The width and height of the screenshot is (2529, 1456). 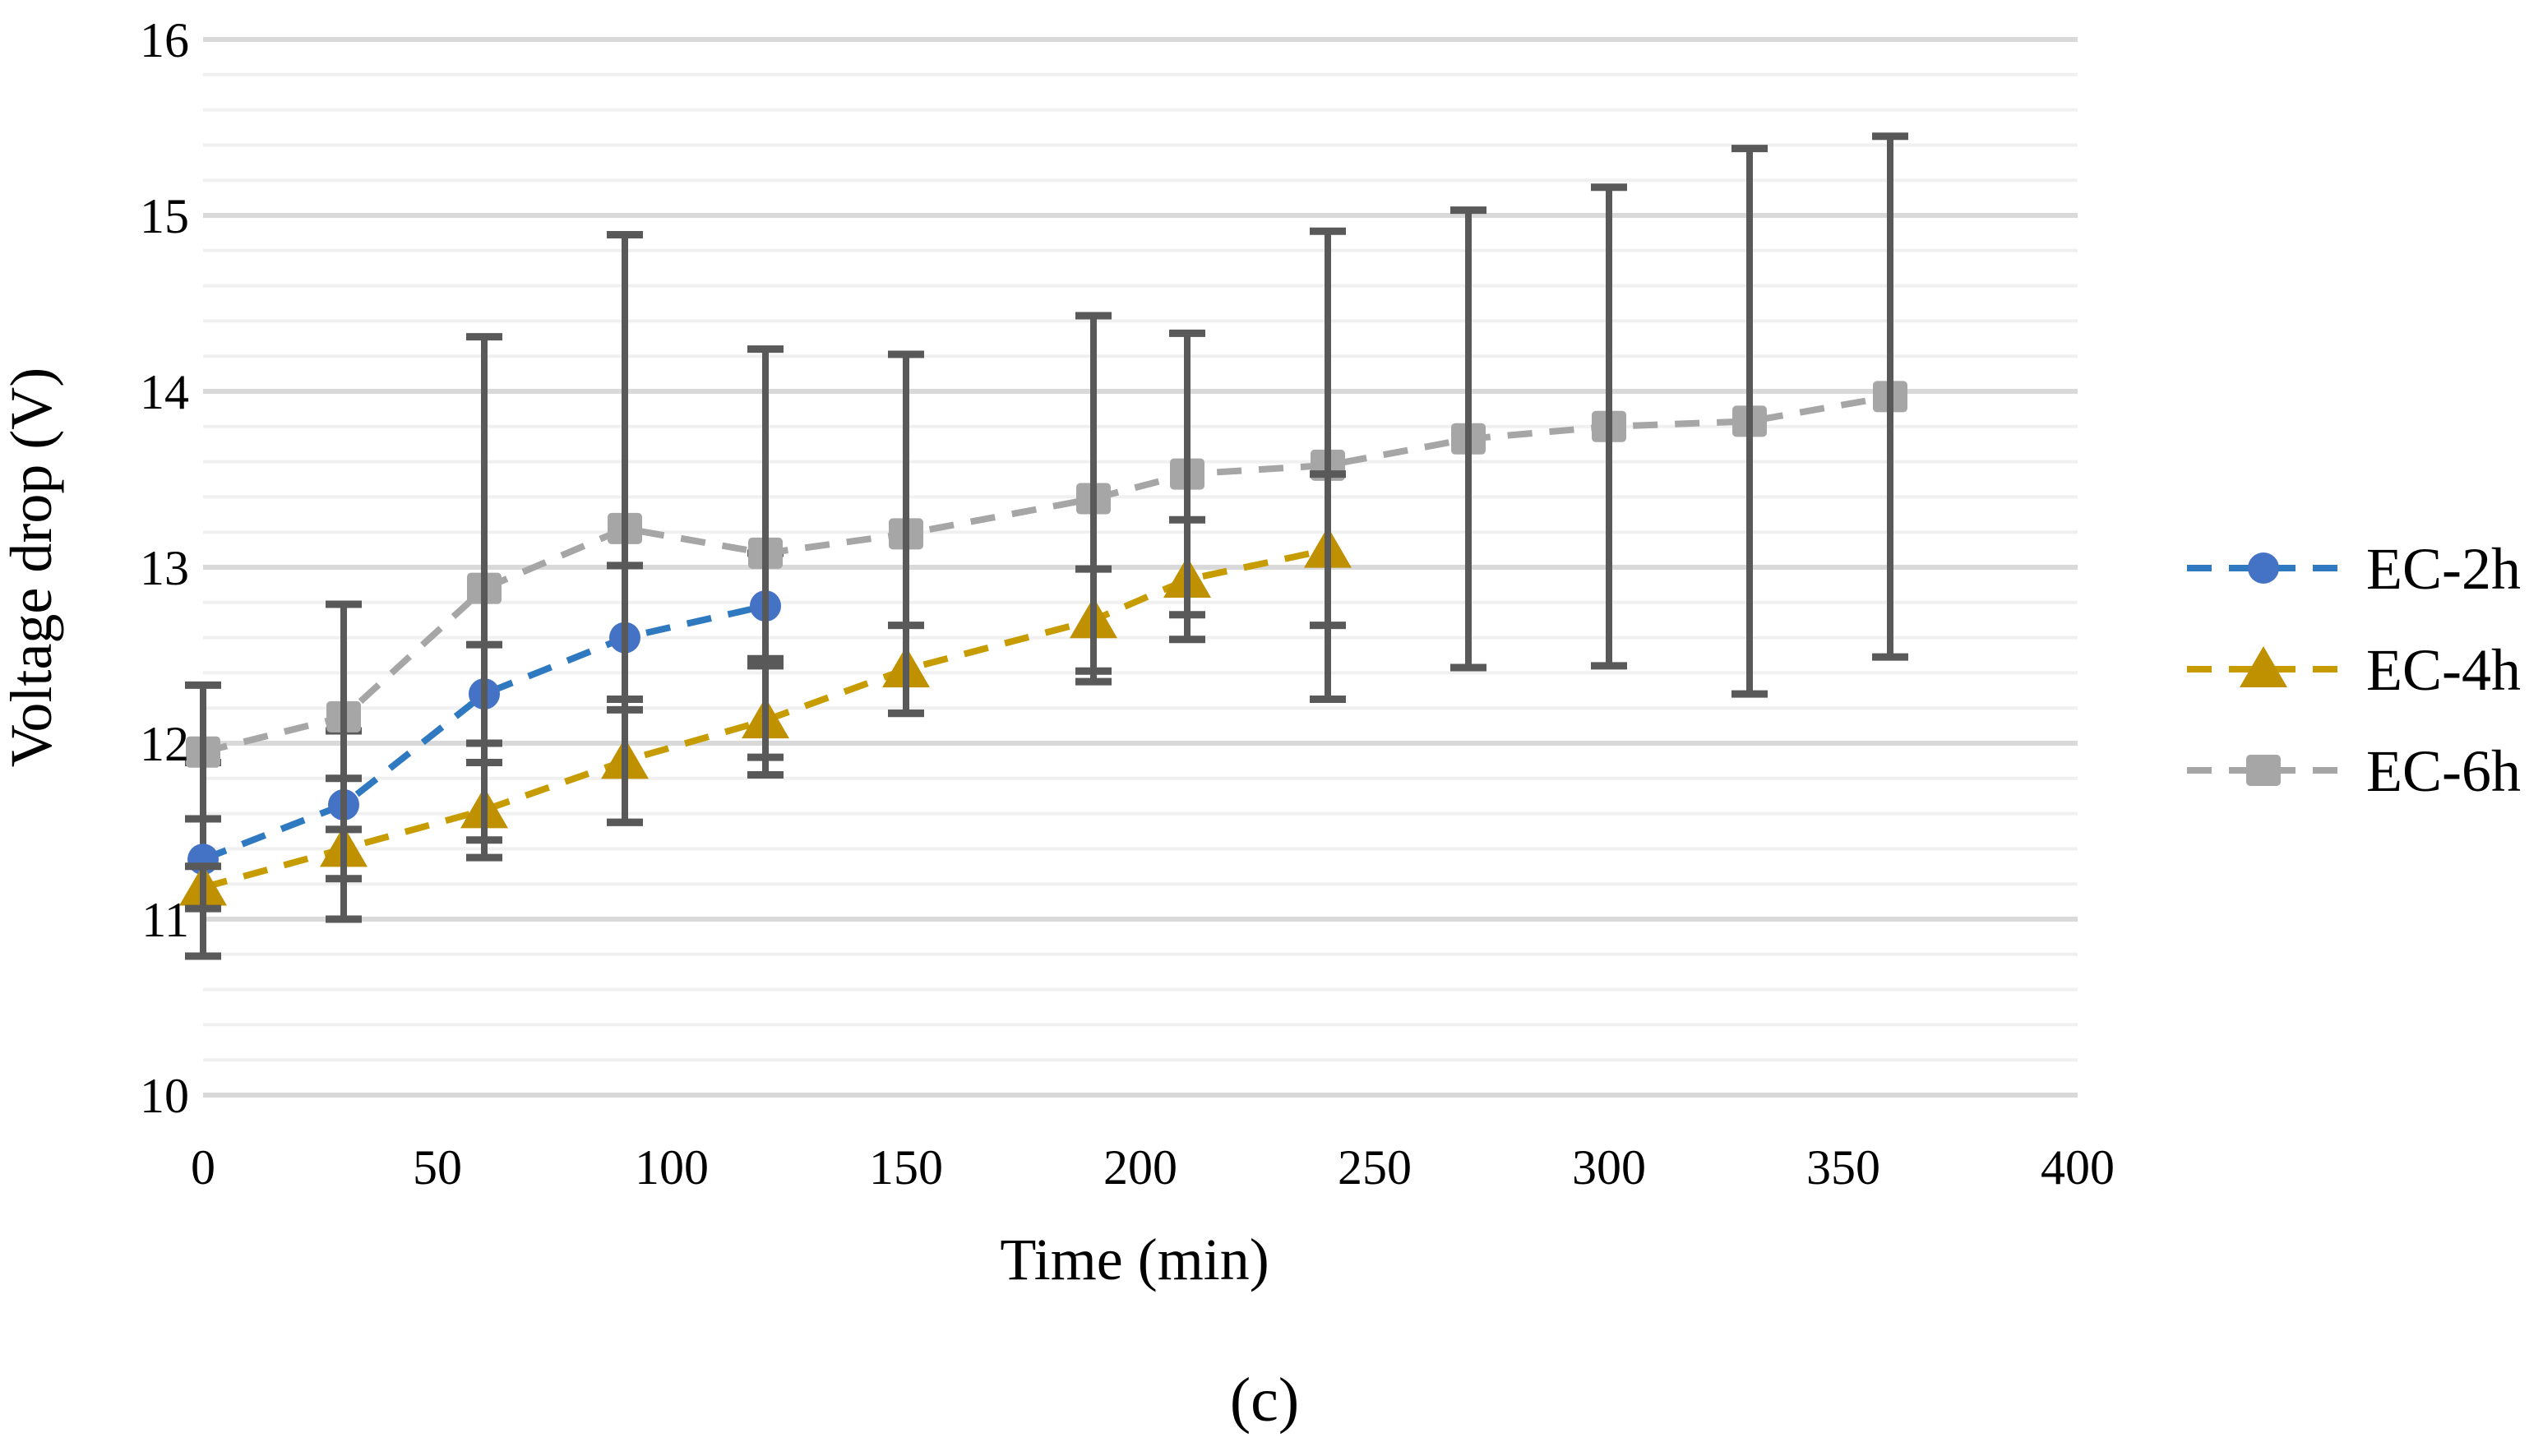 I want to click on legend-marker-square-icon, so click(x=2263, y=770).